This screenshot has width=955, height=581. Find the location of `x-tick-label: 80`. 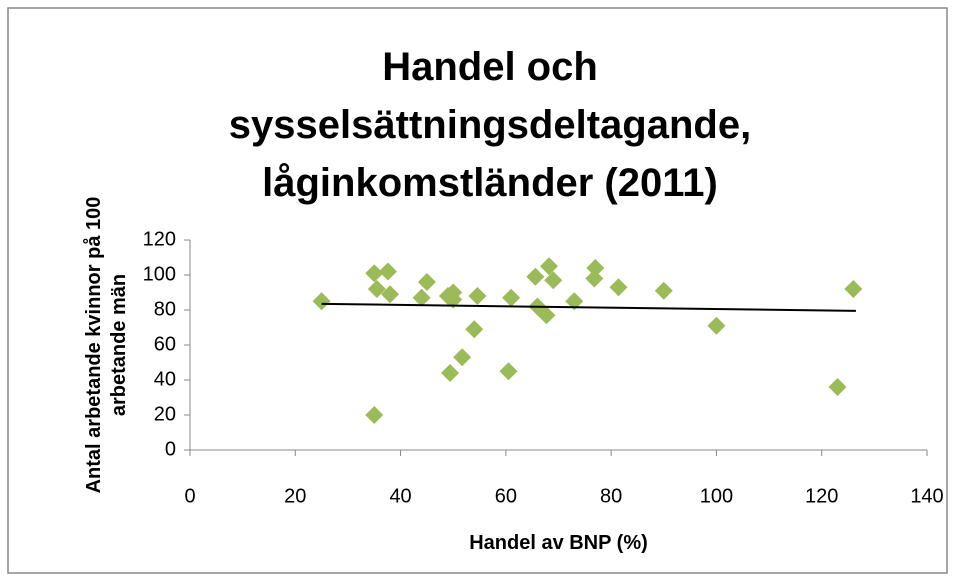

x-tick-label: 80 is located at coordinates (611, 496).